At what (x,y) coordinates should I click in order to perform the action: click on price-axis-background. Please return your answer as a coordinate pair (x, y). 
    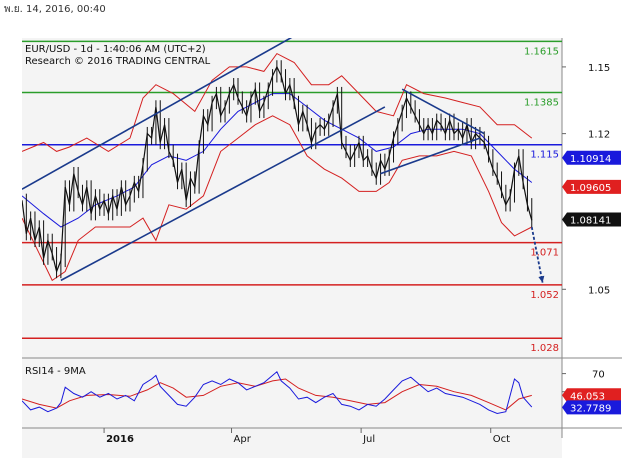
    Looking at the image, I should click on (592, 248).